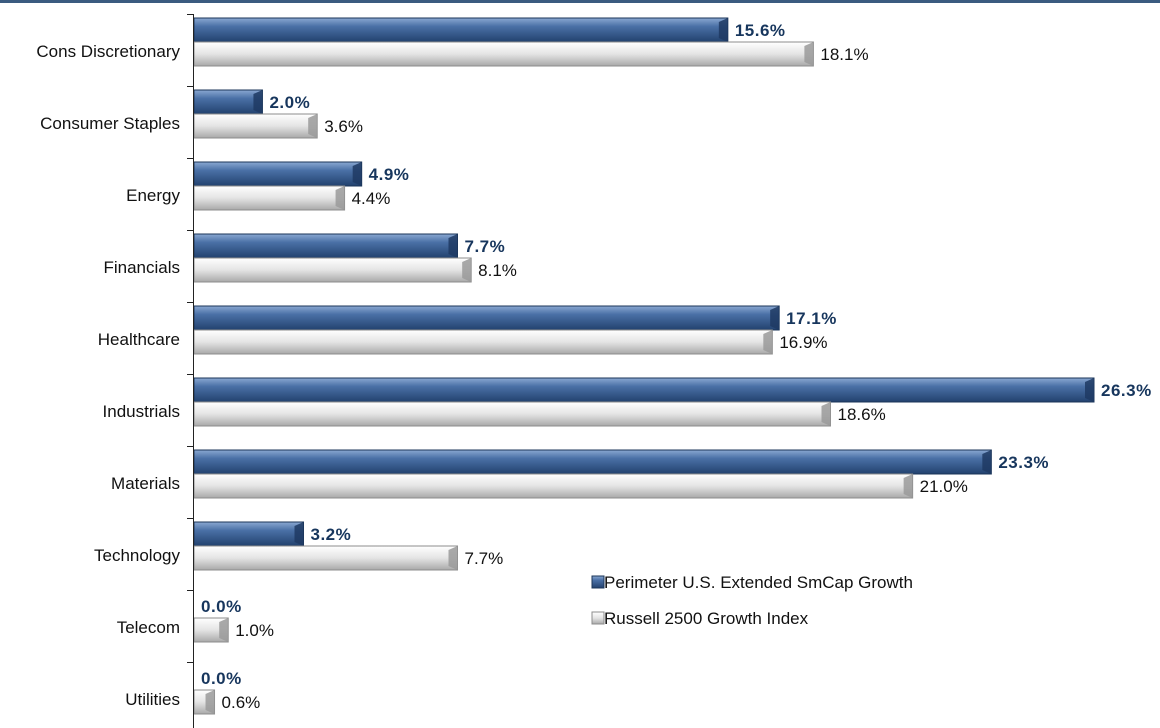 Image resolution: width=1160 pixels, height=728 pixels. What do you see at coordinates (944, 486) in the screenshot?
I see `bar-value-label: 21.0%` at bounding box center [944, 486].